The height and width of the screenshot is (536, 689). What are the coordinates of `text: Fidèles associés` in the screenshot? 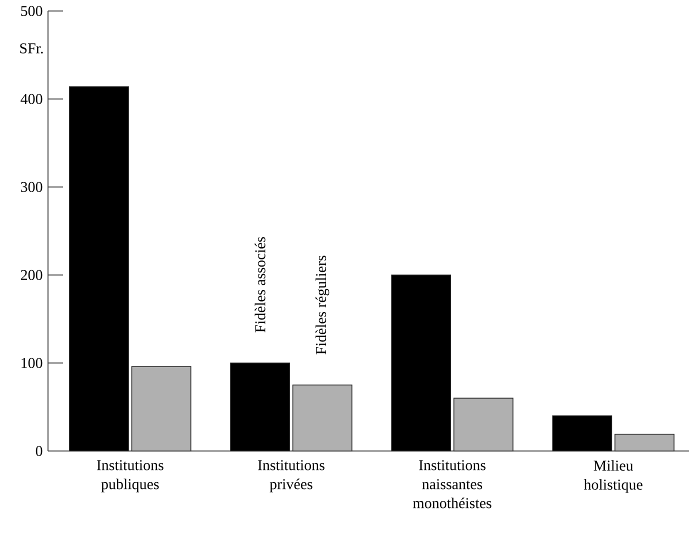 It's located at (260, 284).